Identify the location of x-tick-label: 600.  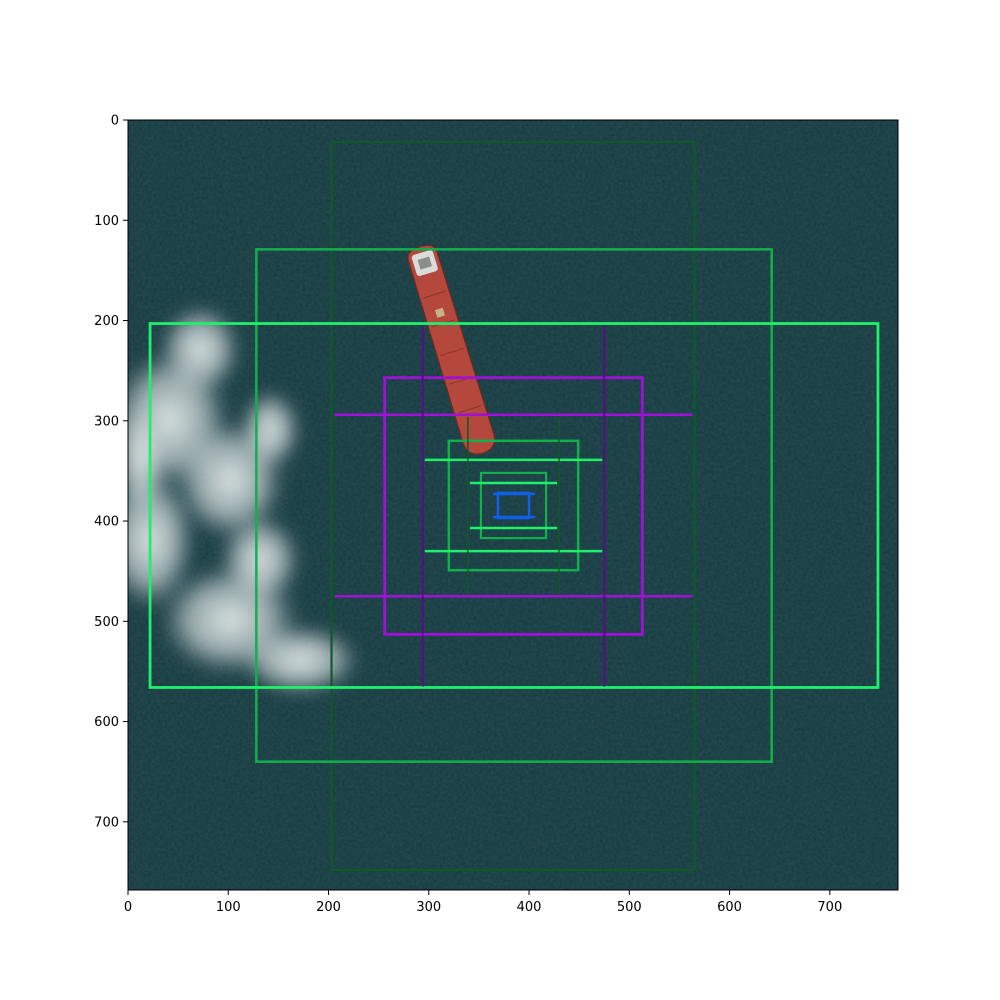
(729, 907).